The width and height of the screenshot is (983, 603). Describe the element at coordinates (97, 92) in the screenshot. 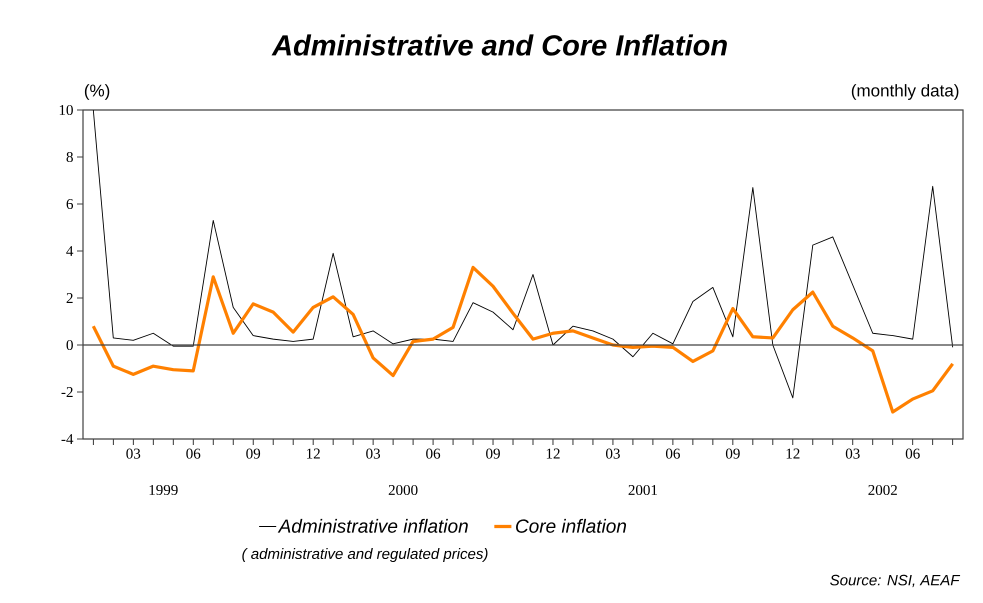

I see `y-axis-title: (%)` at that location.